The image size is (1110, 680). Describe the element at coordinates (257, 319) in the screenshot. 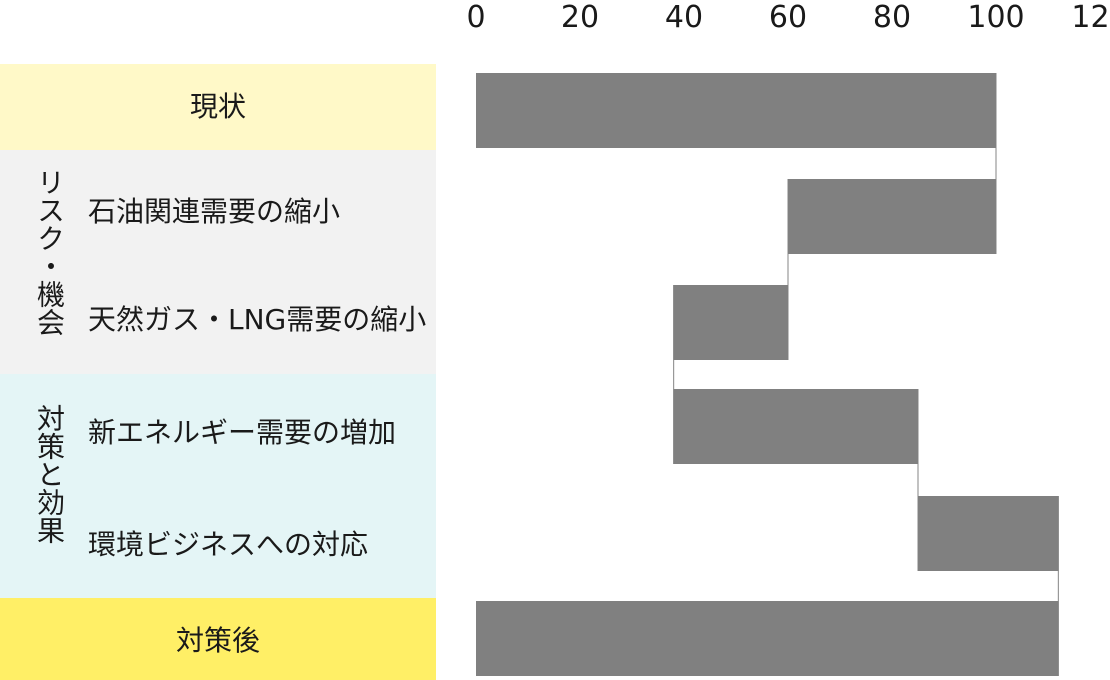

I see `row-label-gas-lng-demand: 天然ガス・LNG需要の縮小` at that location.